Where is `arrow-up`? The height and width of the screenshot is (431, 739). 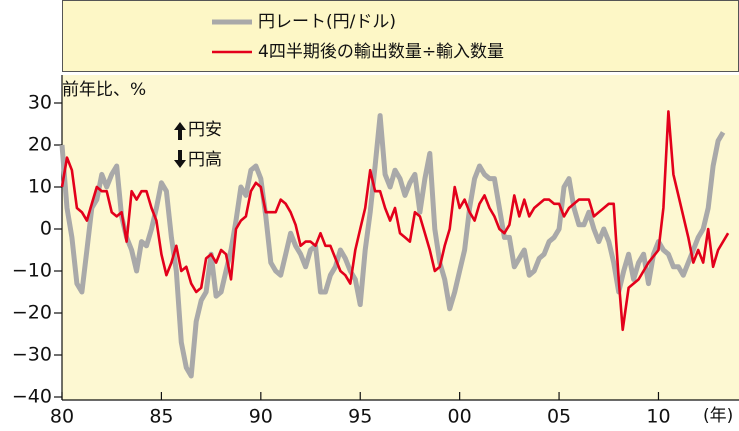 arrow-up is located at coordinates (180, 131).